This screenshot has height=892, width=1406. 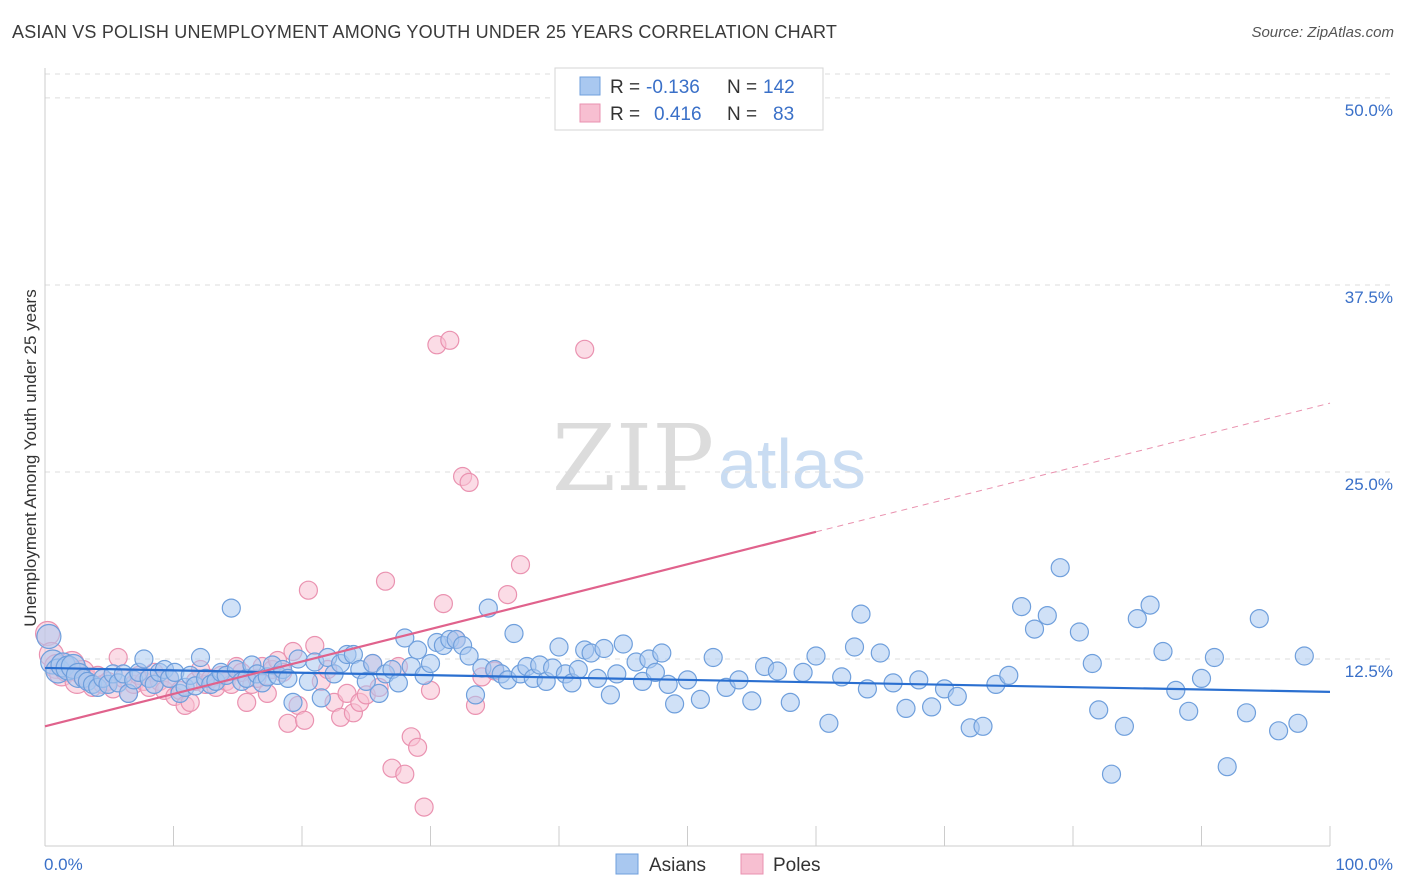 What do you see at coordinates (792, 464) in the screenshot?
I see `watermark-atlas: atlas` at bounding box center [792, 464].